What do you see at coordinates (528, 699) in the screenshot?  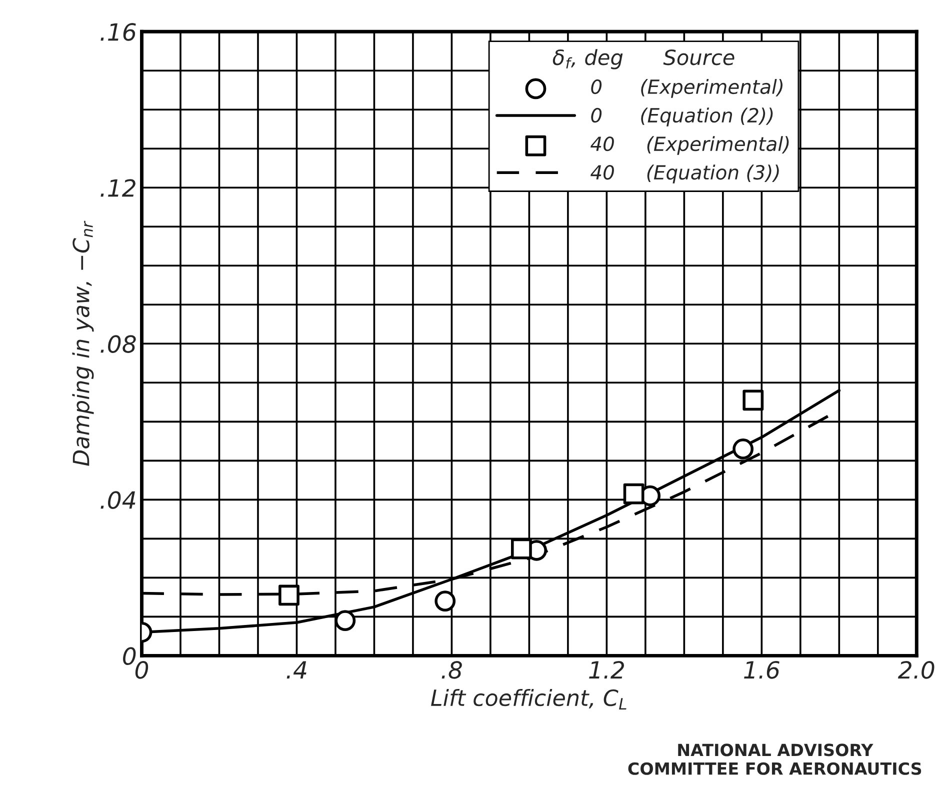 I see `x-axis-title: Lift coefficient, C$_{L}$` at bounding box center [528, 699].